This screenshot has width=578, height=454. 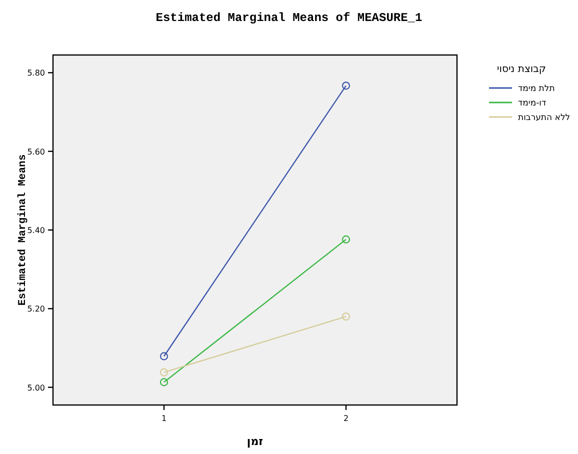 What do you see at coordinates (346, 418) in the screenshot?
I see `x-tick-label: 2` at bounding box center [346, 418].